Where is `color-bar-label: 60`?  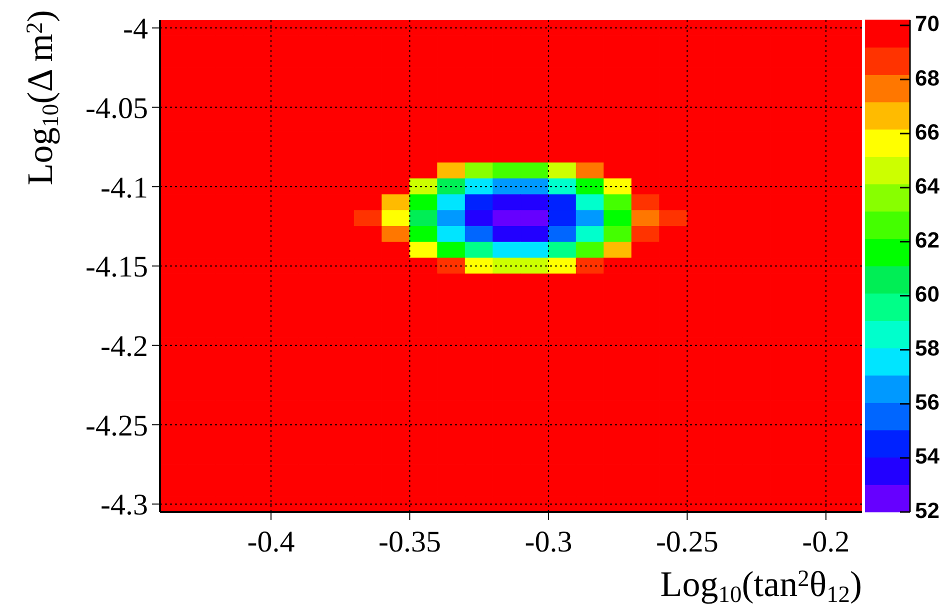 color-bar-label: 60 is located at coordinates (927, 294).